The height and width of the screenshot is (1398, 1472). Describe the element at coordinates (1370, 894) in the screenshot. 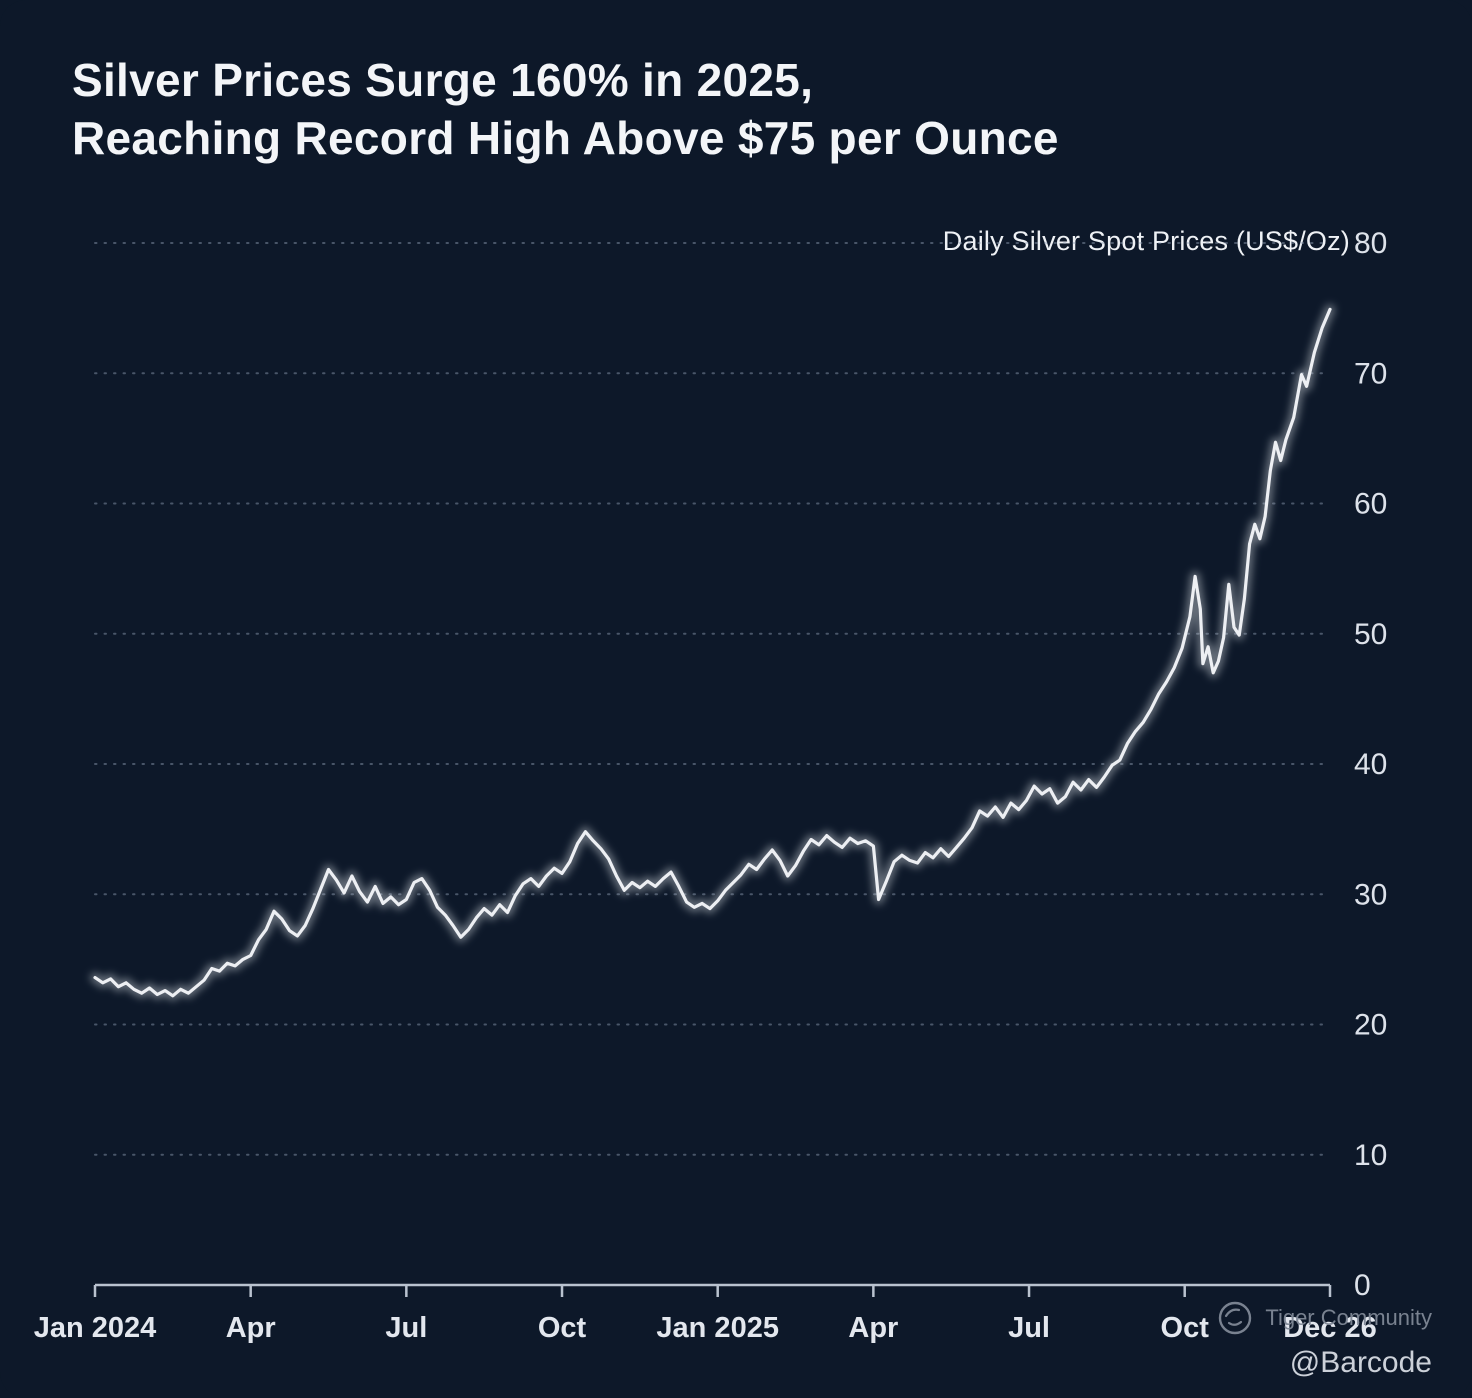

I see `y-tick-label: 30` at that location.